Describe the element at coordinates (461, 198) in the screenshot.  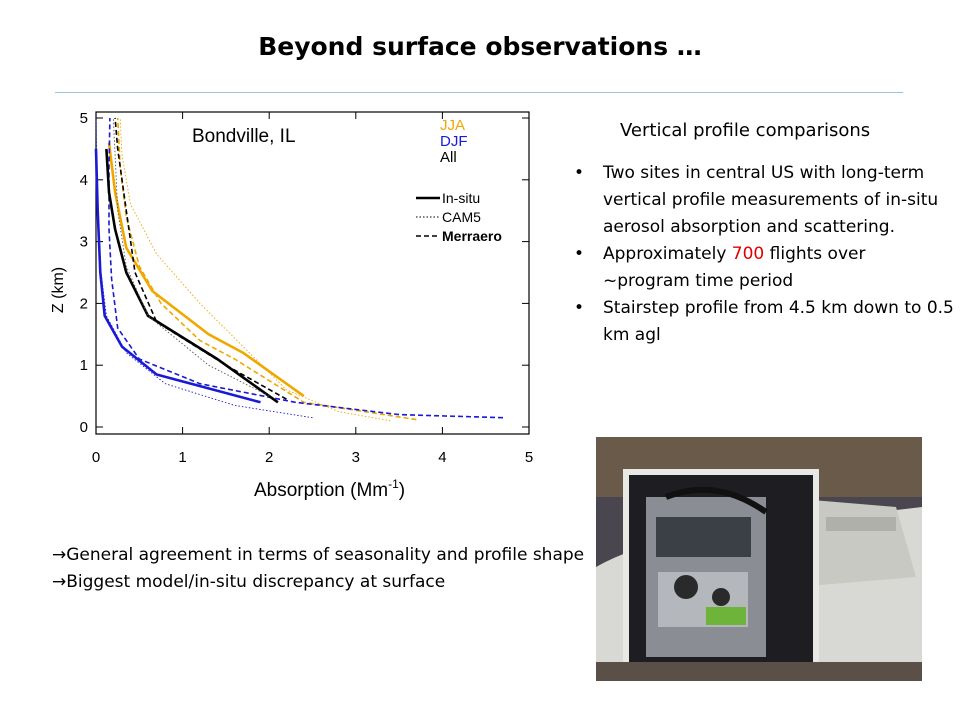
I see `style-legend-label: In-situ` at that location.